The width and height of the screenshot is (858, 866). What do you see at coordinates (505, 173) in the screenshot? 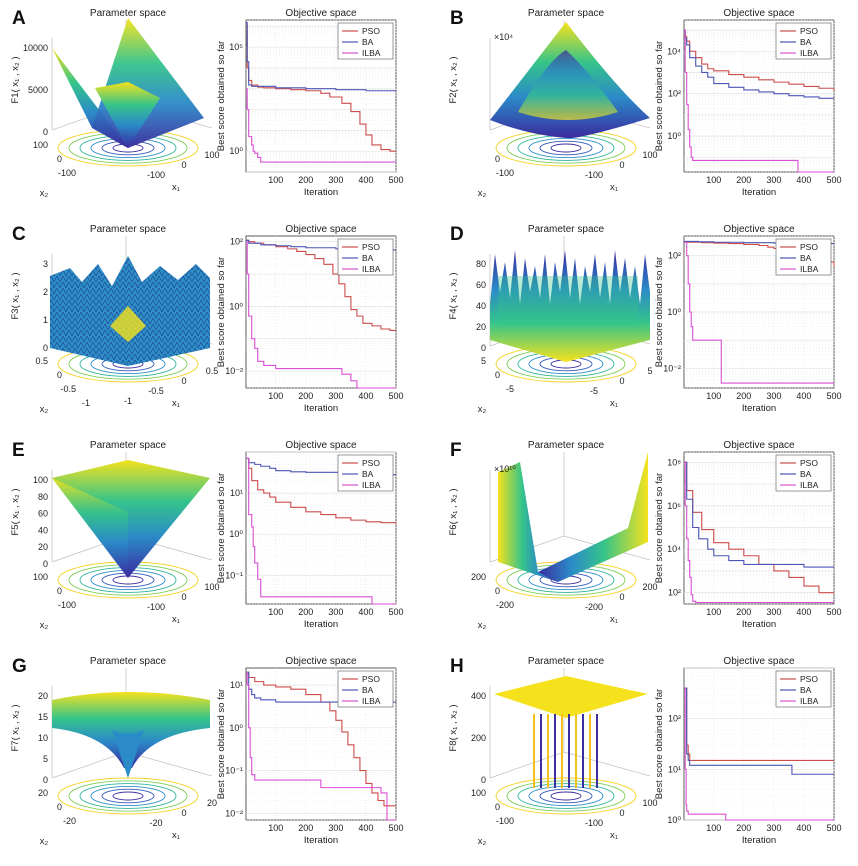
I see `x2-tick: -100` at bounding box center [505, 173].